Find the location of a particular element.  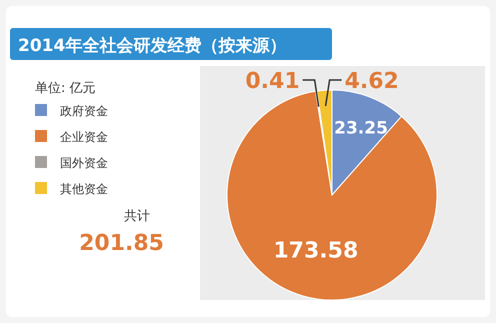

data-label: 0.41 is located at coordinates (272, 81).